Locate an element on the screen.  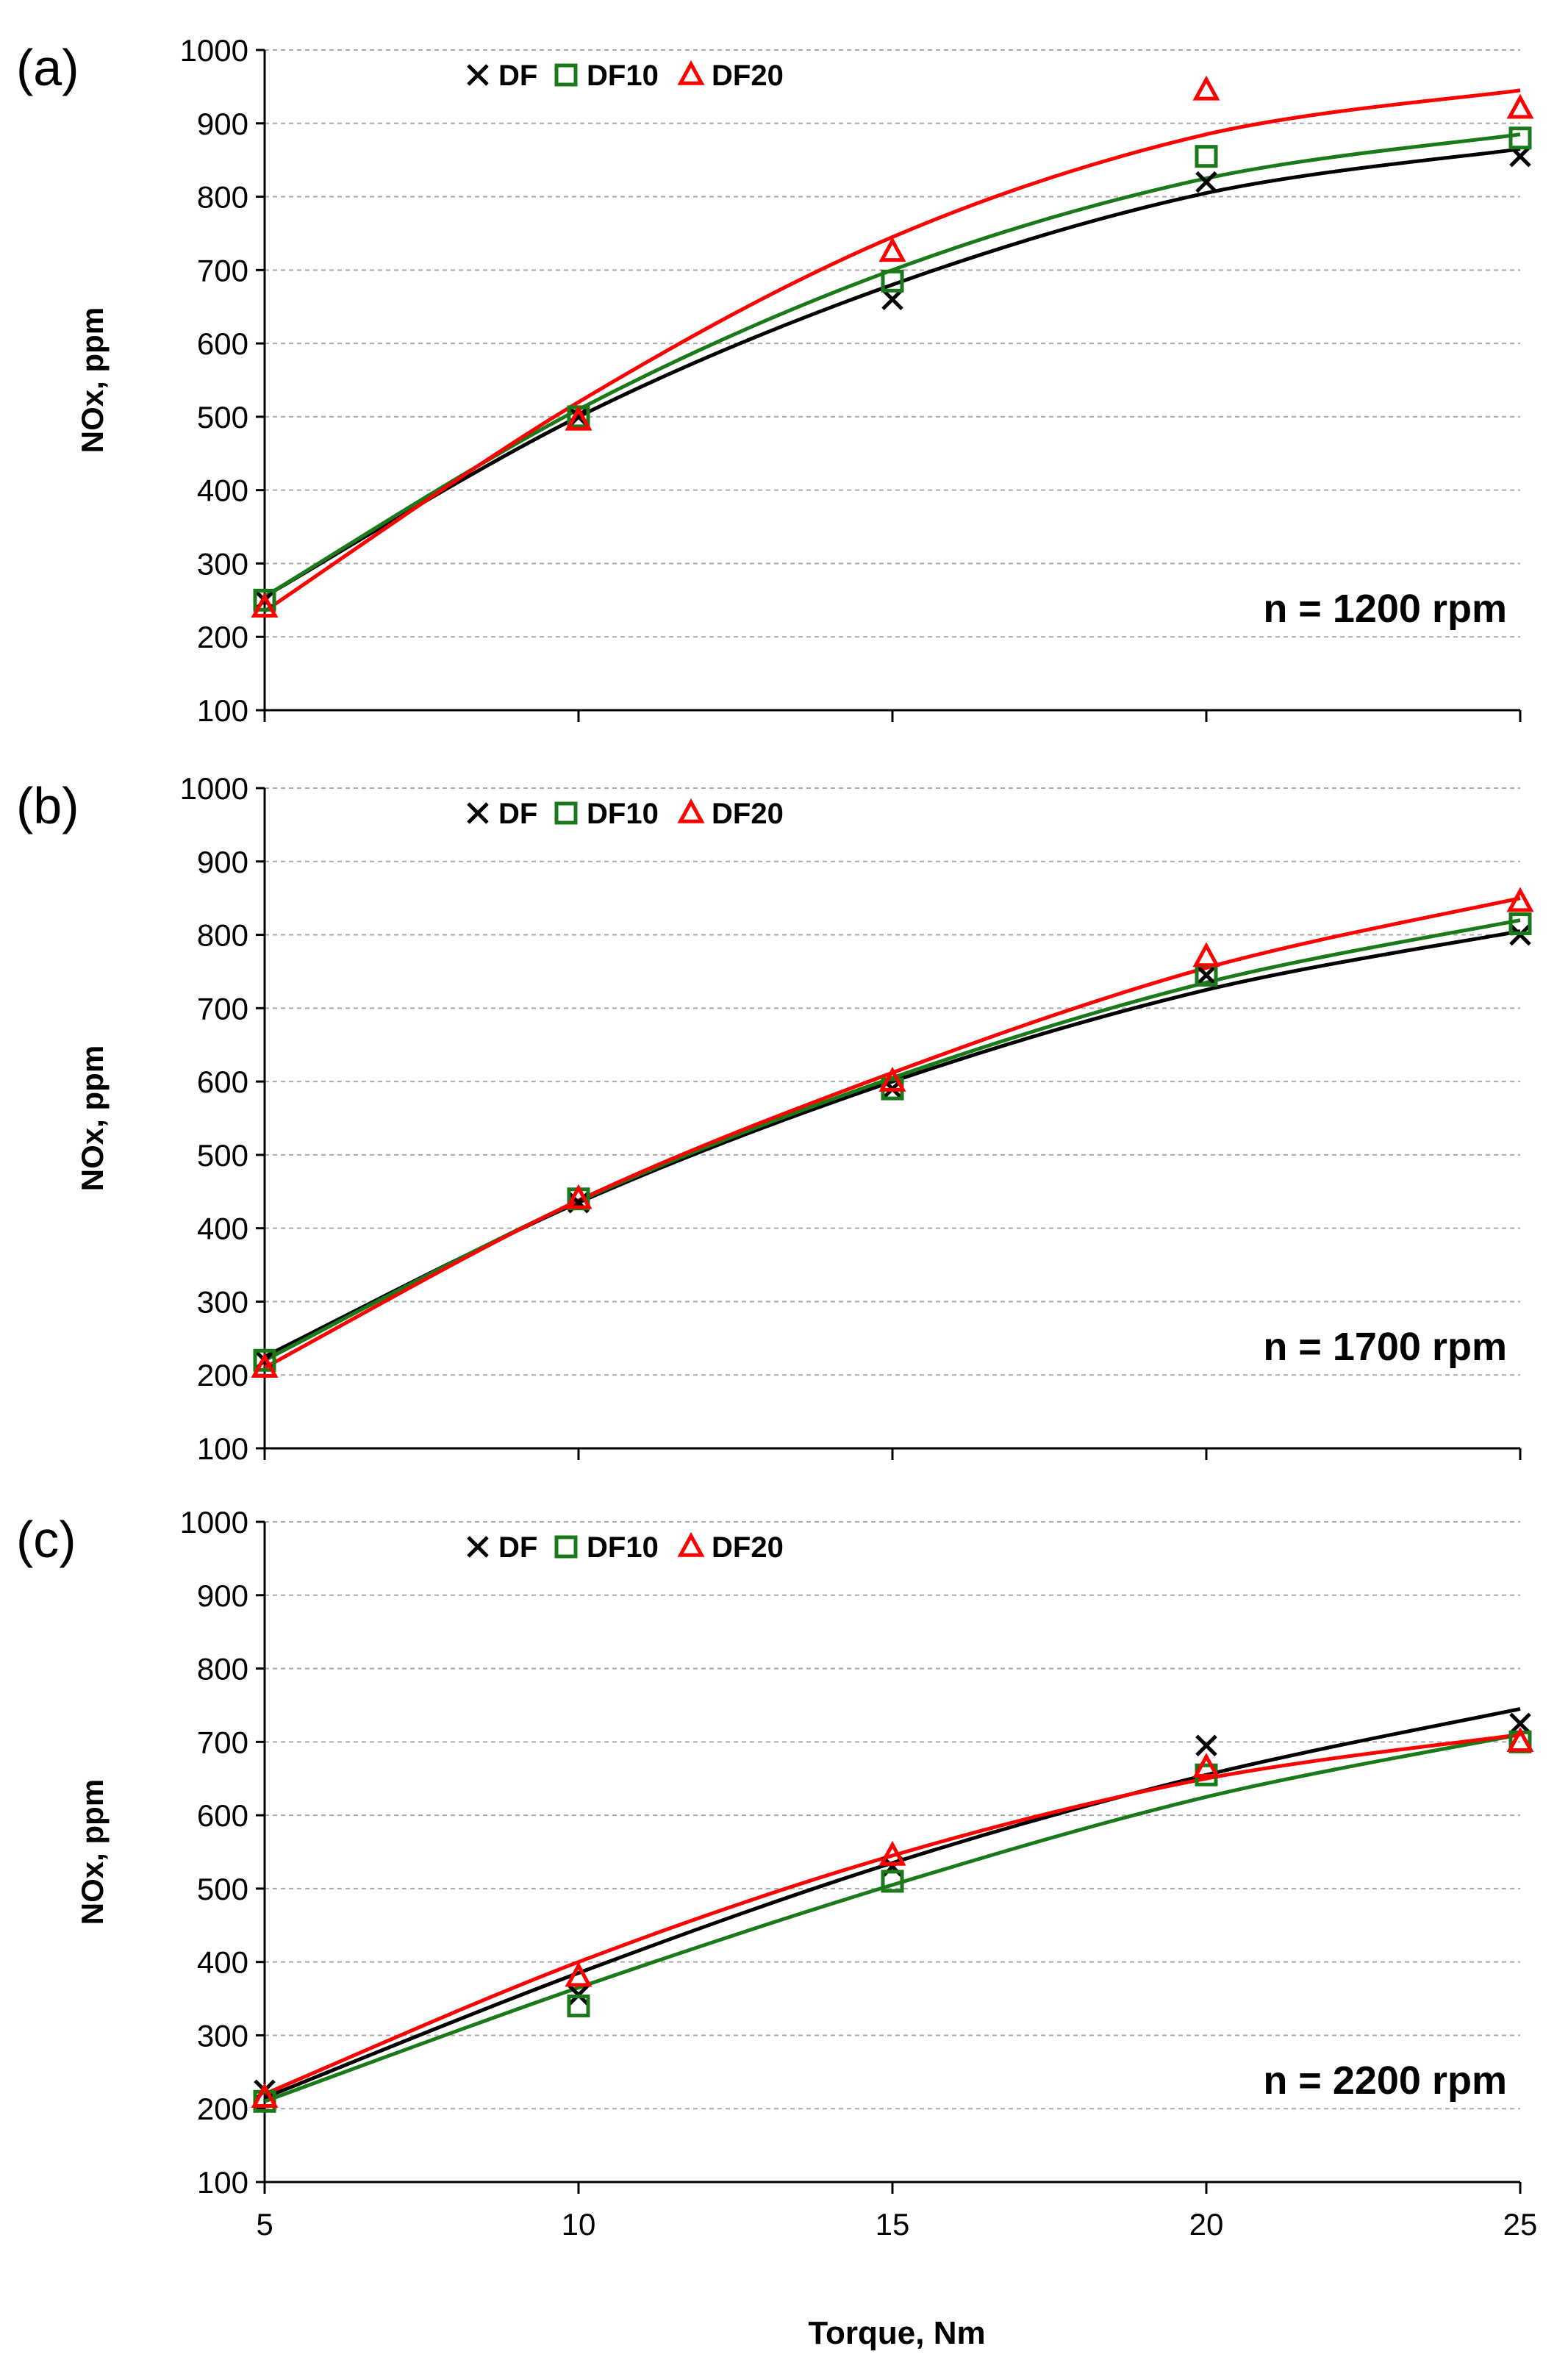
x-axis-label: Torque, Nm is located at coordinates (896, 2333).